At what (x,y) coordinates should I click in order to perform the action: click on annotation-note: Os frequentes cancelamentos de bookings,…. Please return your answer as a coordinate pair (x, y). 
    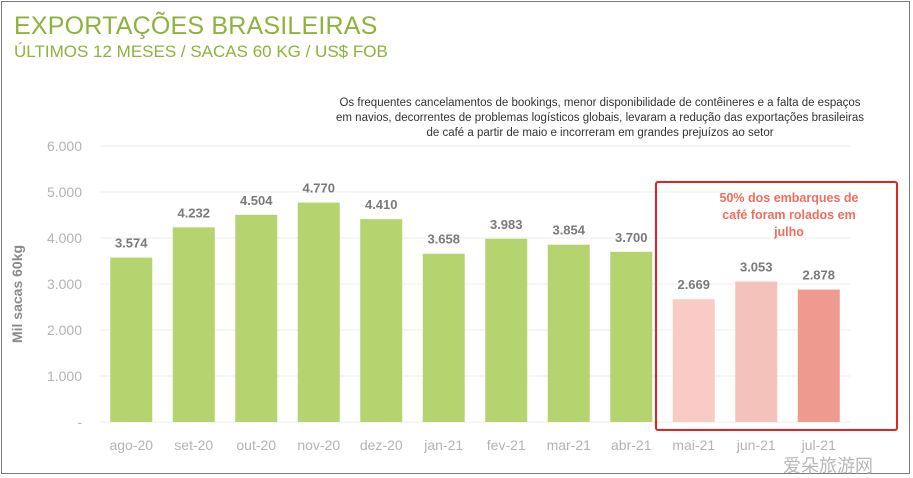
    Looking at the image, I should click on (600, 118).